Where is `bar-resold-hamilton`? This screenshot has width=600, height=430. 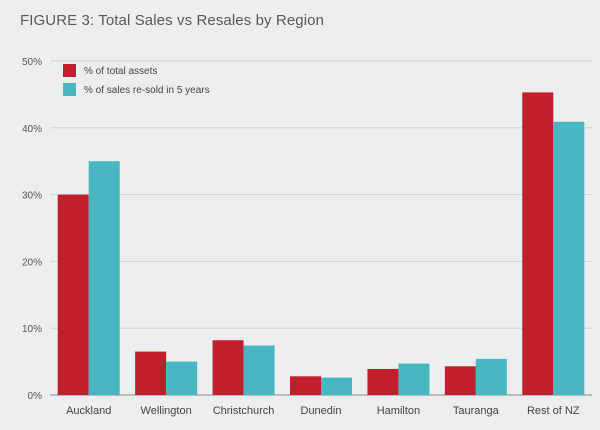
bar-resold-hamilton is located at coordinates (414, 379).